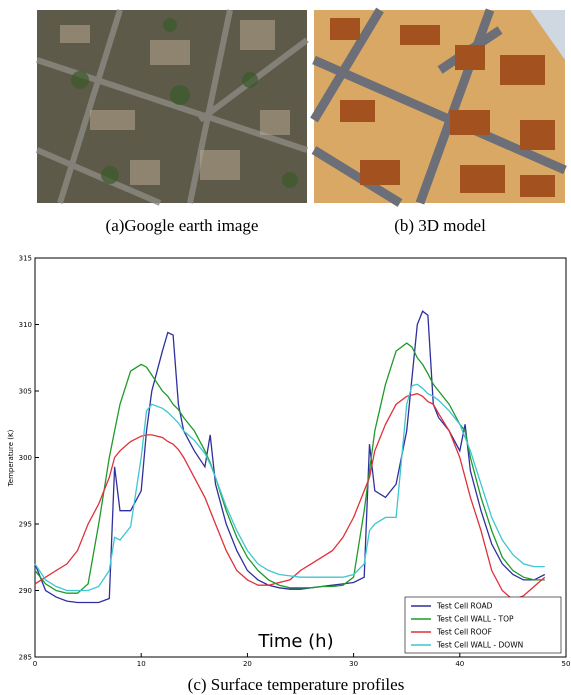 Image resolution: width=571 pixels, height=695 pixels. What do you see at coordinates (566, 664) in the screenshot?
I see `x-tick-label: 50` at bounding box center [566, 664].